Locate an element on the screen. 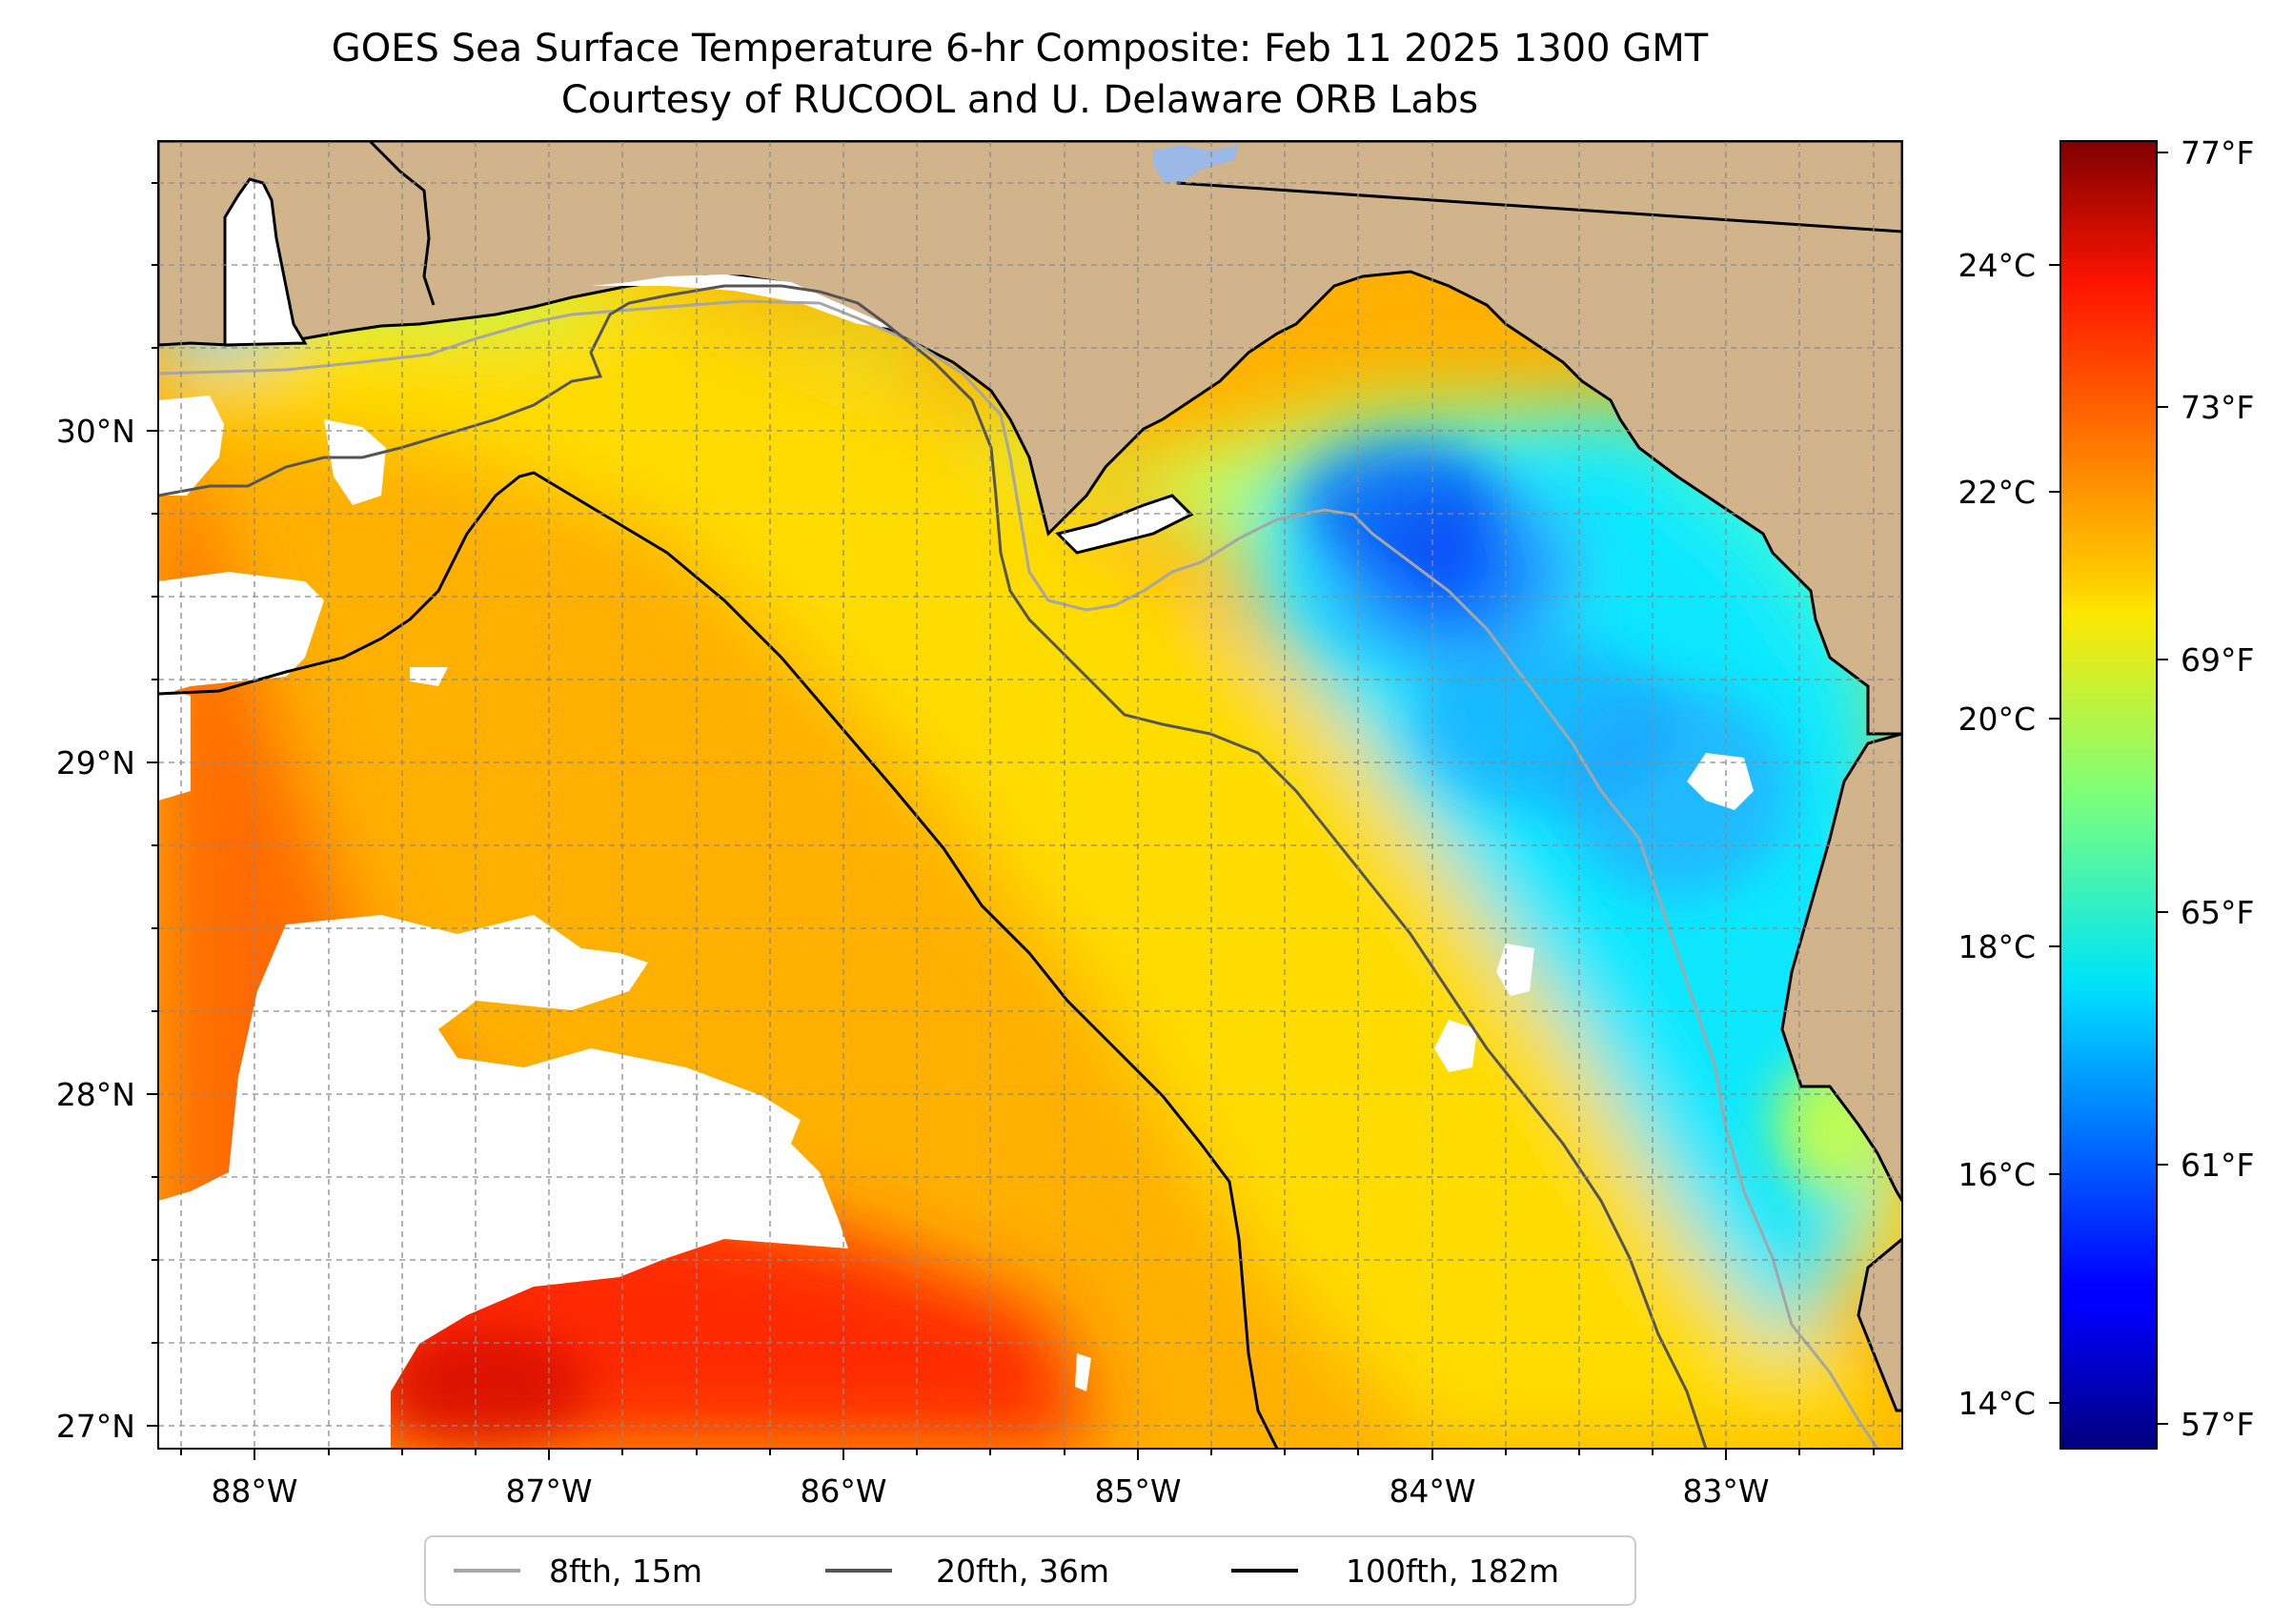  colorbar is located at coordinates (2109, 795).